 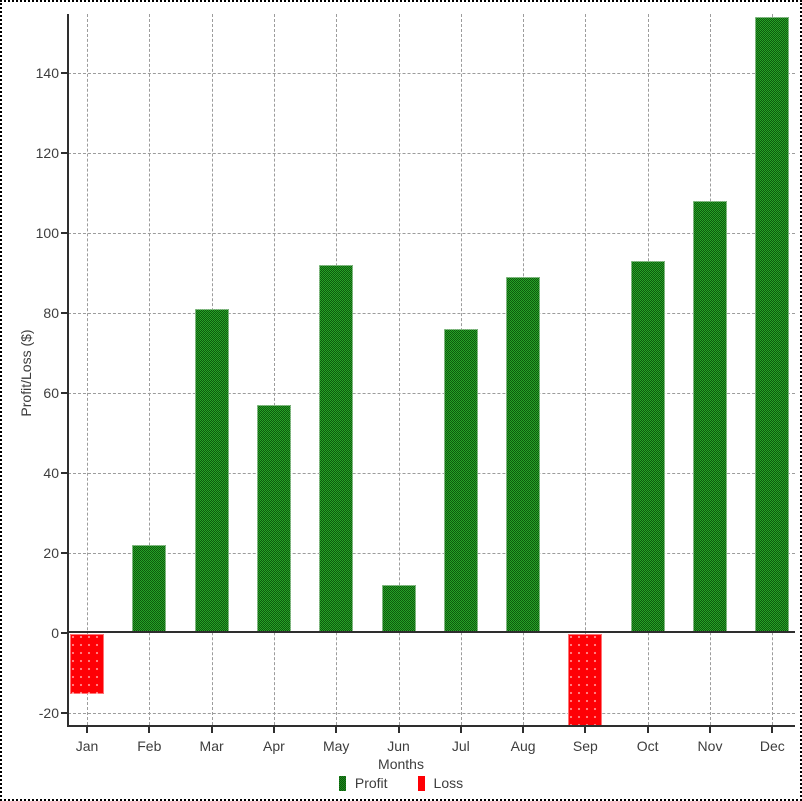 What do you see at coordinates (149, 746) in the screenshot?
I see `x-tick-label: Feb` at bounding box center [149, 746].